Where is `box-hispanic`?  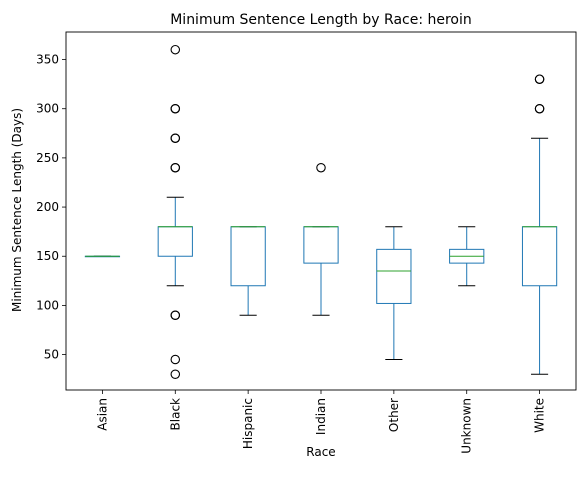
box-hispanic is located at coordinates (248, 256).